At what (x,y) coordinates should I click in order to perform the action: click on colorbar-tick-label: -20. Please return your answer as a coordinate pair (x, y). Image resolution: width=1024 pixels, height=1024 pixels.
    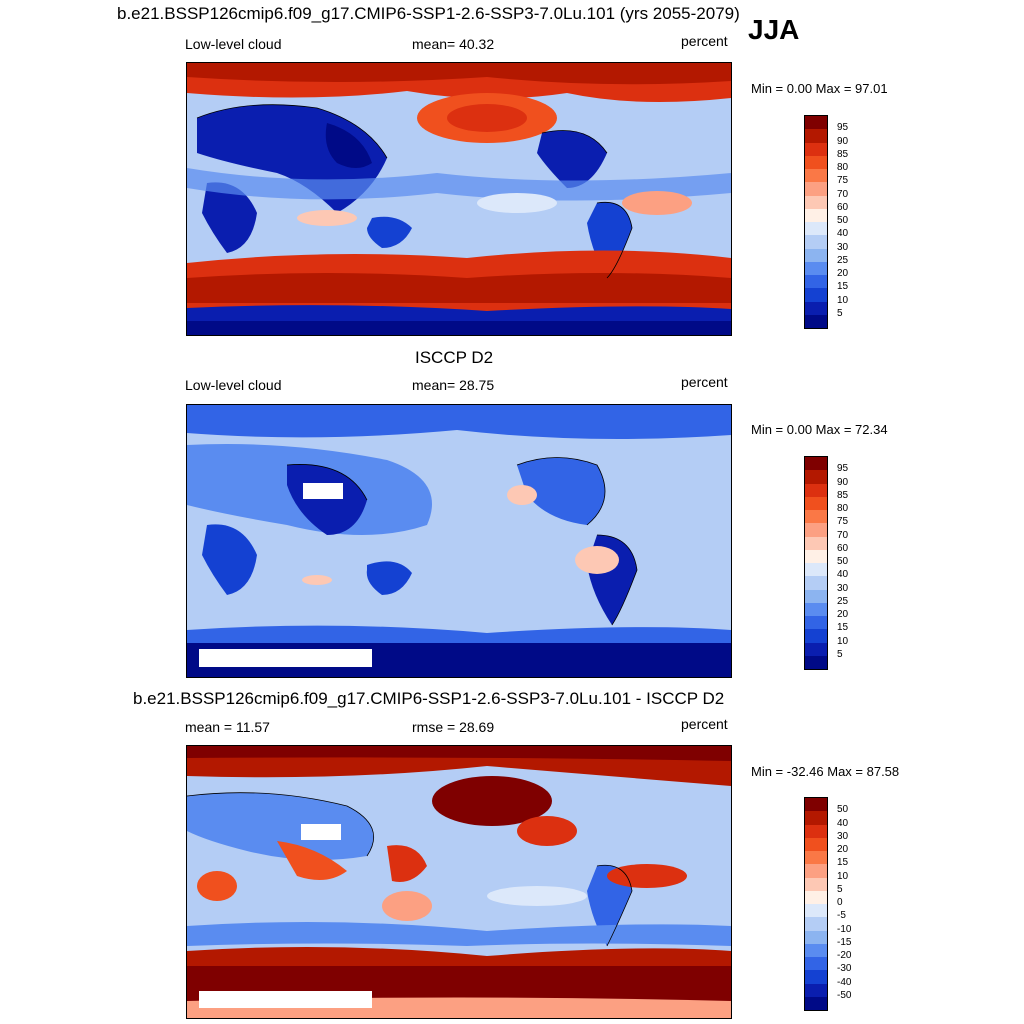
    Looking at the image, I should click on (844, 955).